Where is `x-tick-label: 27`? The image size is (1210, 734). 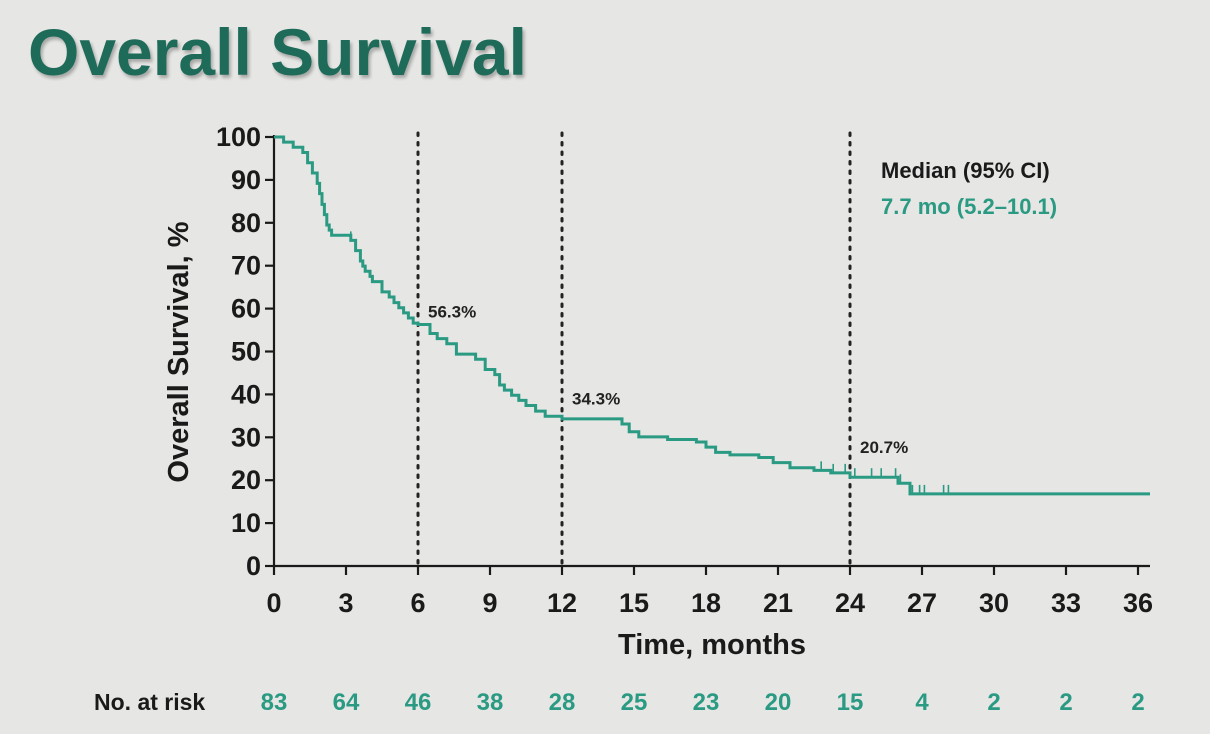
x-tick-label: 27 is located at coordinates (922, 603).